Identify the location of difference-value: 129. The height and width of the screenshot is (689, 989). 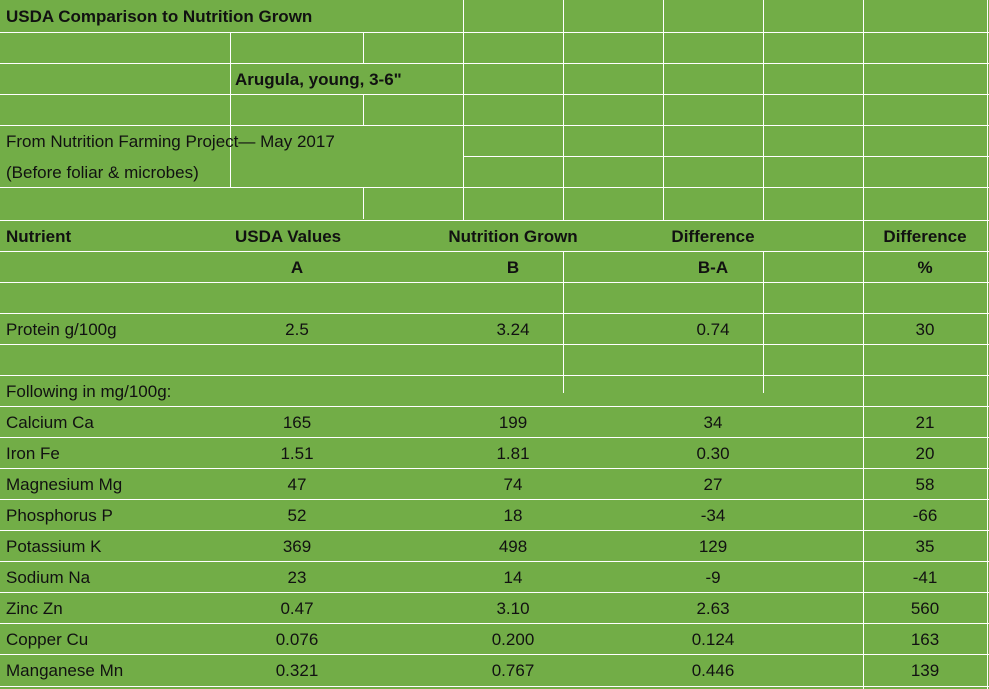
(713, 546).